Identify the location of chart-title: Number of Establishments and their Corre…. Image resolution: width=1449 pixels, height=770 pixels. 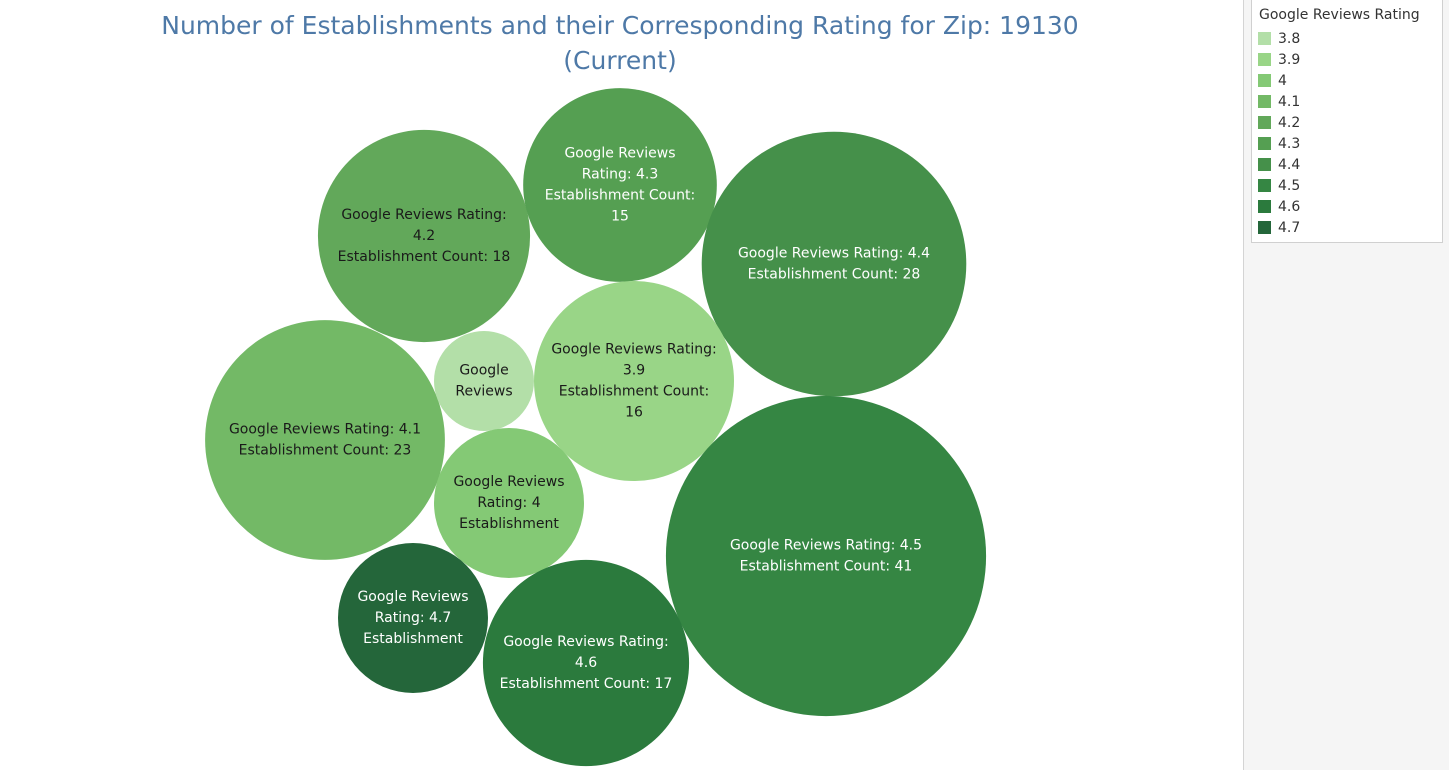
(620, 43).